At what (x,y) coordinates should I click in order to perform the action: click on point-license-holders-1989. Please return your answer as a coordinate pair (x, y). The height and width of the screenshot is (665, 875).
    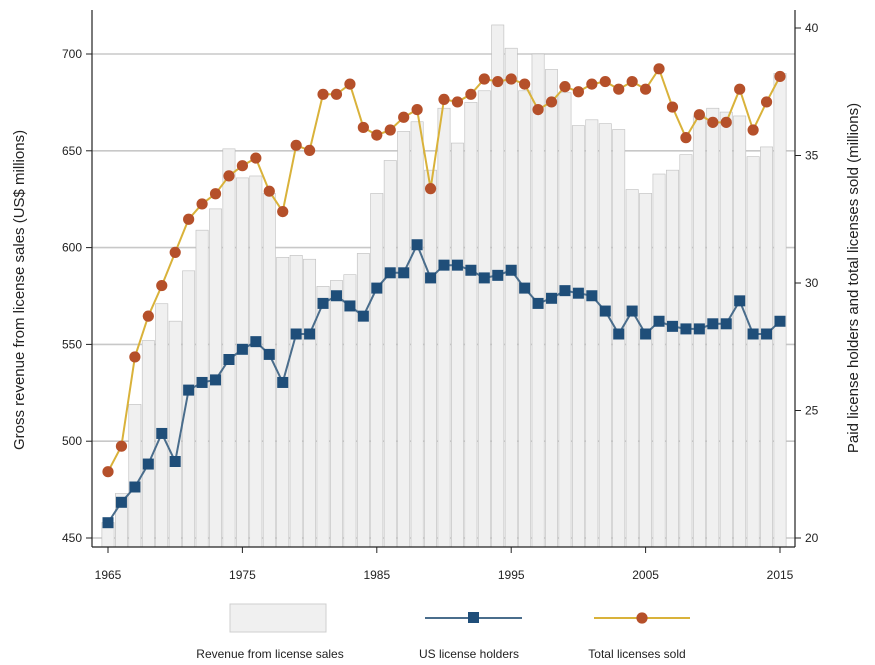
    Looking at the image, I should click on (431, 278).